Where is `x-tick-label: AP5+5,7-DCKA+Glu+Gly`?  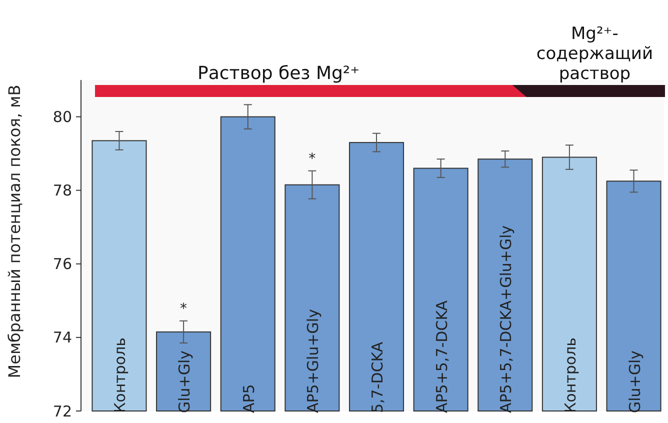
x-tick-label: AP5+5,7-DCKA+Glu+Gly is located at coordinates (506, 319).